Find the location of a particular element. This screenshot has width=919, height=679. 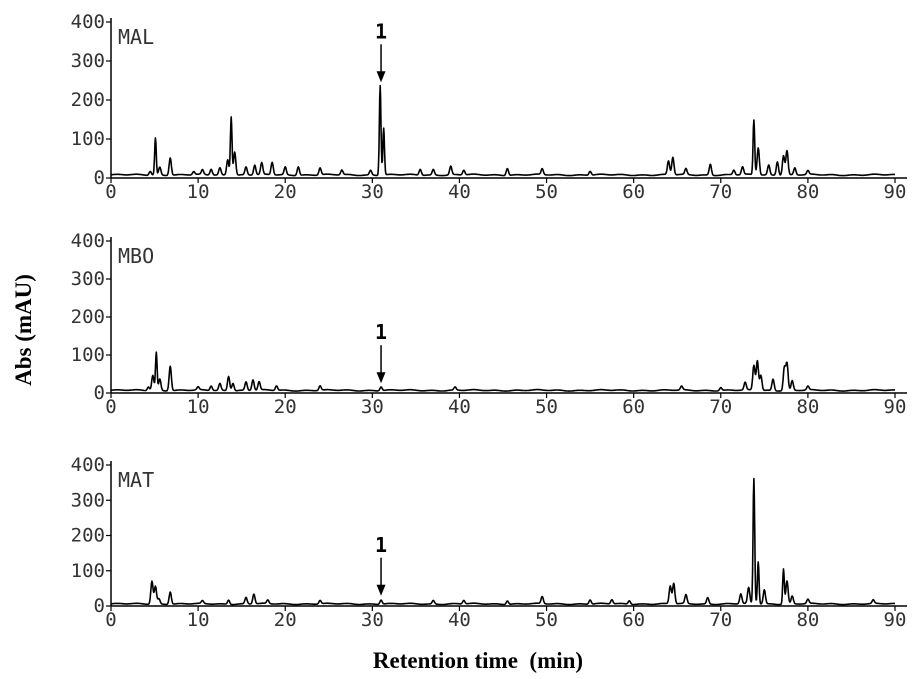

x-axis-title: Retention time (min) is located at coordinates (478, 660).